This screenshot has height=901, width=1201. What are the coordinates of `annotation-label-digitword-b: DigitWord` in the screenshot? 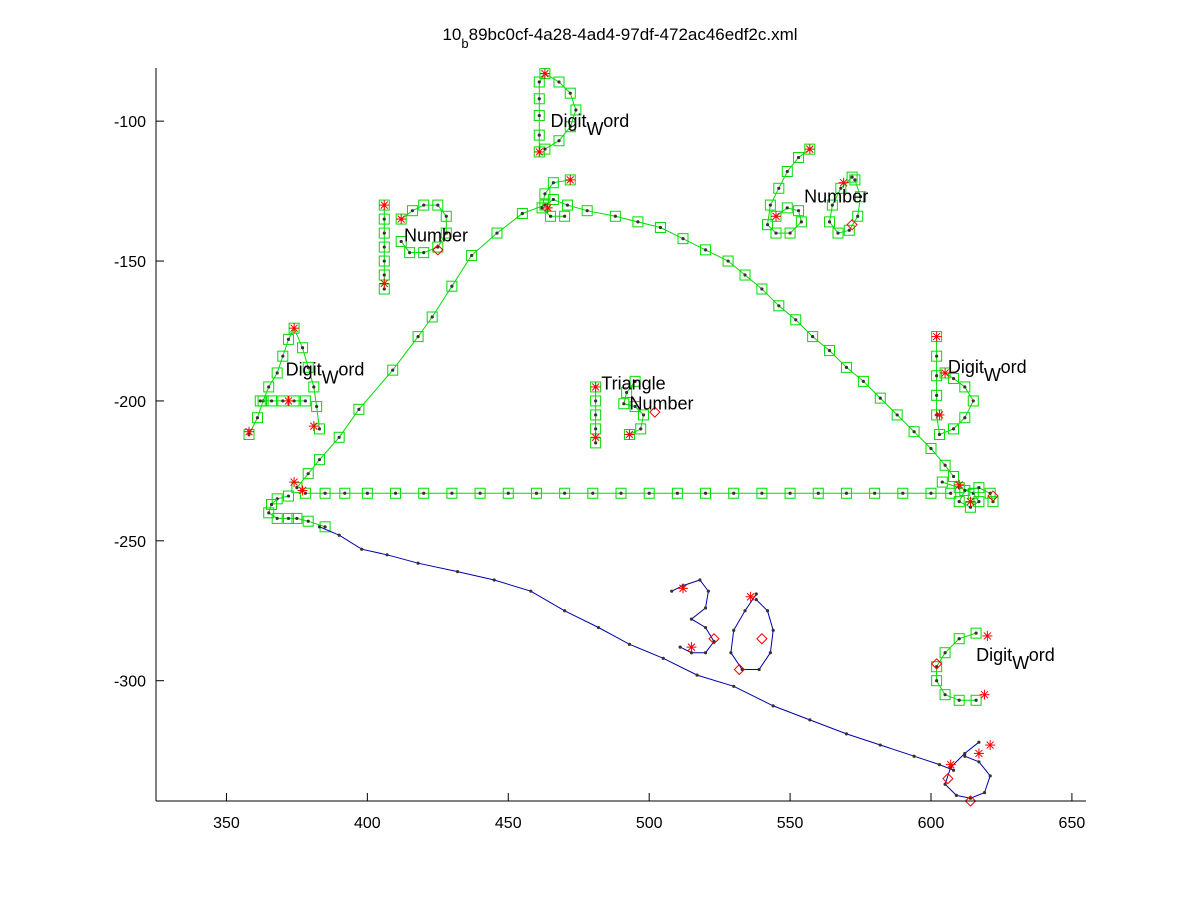 It's located at (987, 371).